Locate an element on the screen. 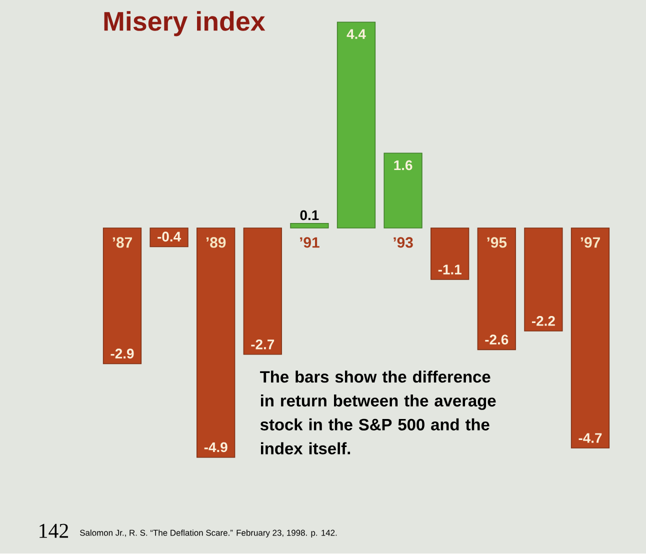  data-label: -2.6 is located at coordinates (496, 339).